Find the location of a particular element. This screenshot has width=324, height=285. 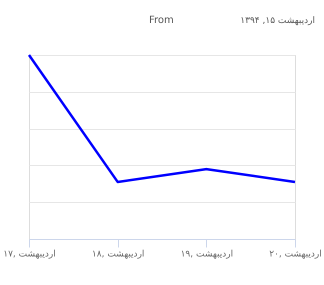

x-tick-label: ۱۹, اردیبهشت is located at coordinates (207, 255).